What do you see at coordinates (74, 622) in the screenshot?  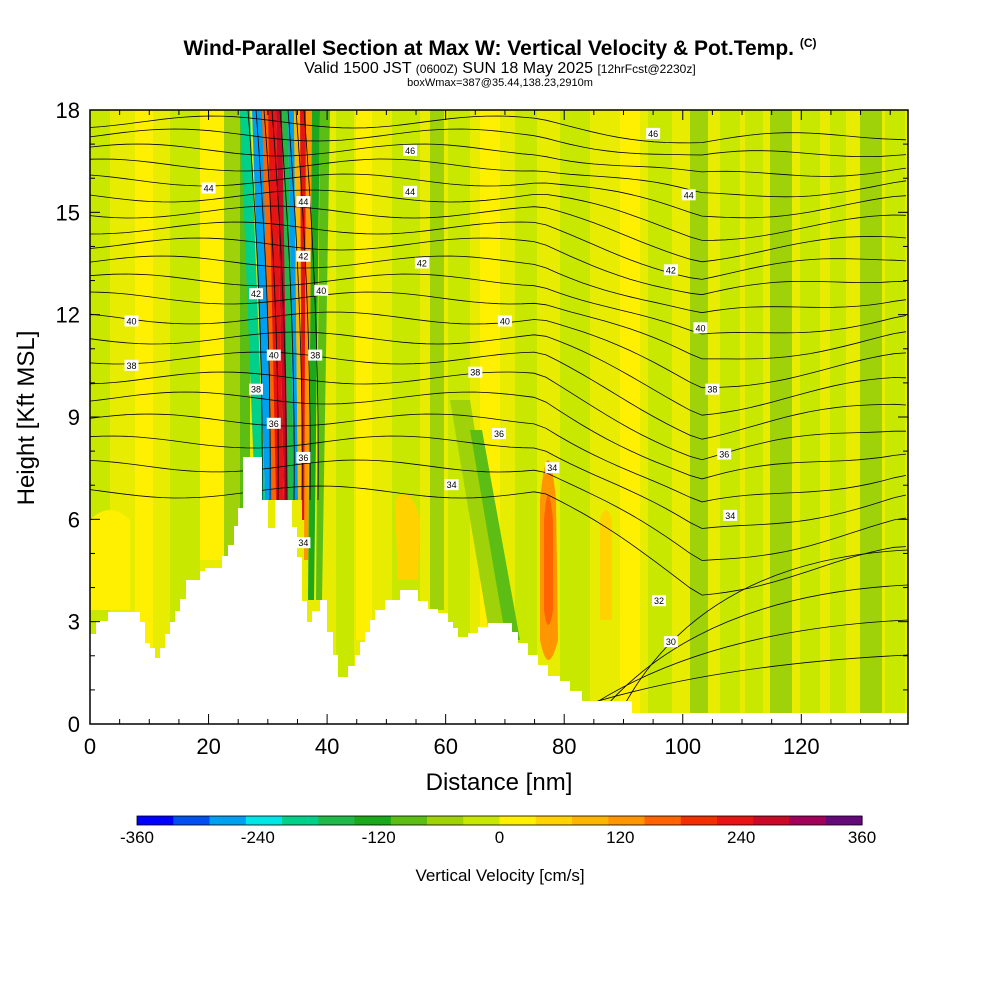 I see `y-tick-label: 3` at bounding box center [74, 622].